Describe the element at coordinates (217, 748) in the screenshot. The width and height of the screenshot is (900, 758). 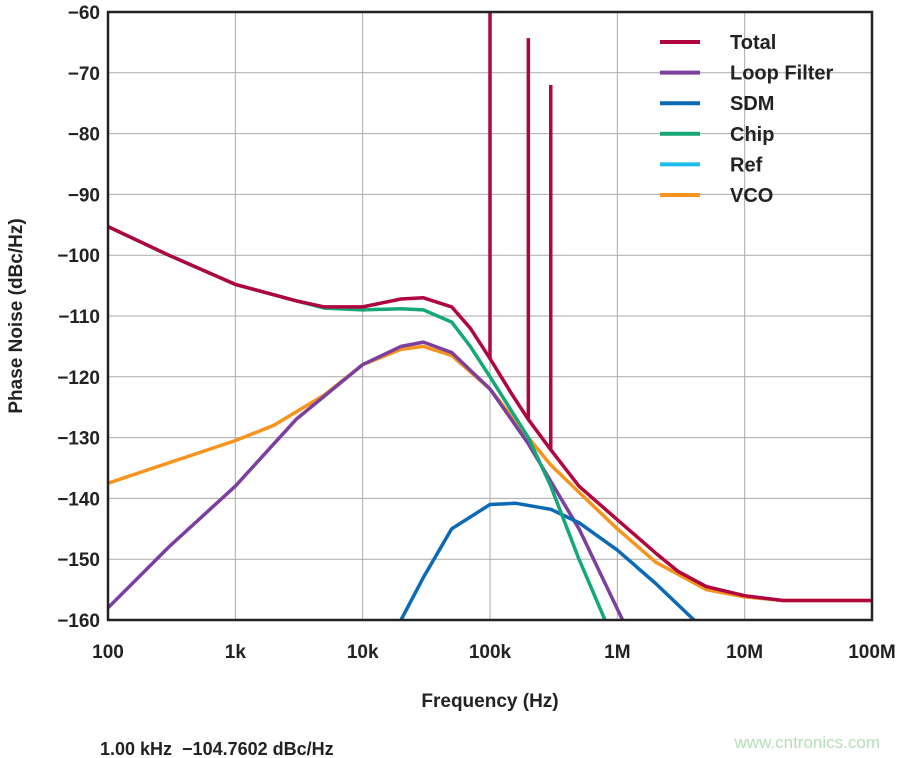
I see `cursor-readout: 1.00 kHz −104.7602 dBc/Hz` at that location.